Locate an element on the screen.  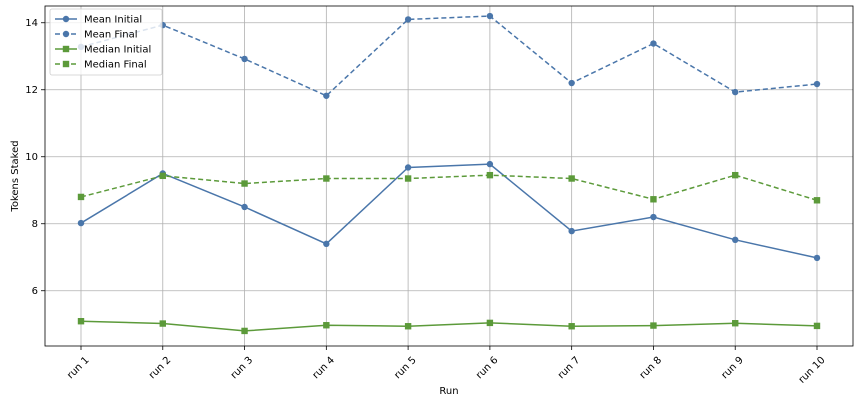
x-tick-label: run 9 is located at coordinates (732, 368).